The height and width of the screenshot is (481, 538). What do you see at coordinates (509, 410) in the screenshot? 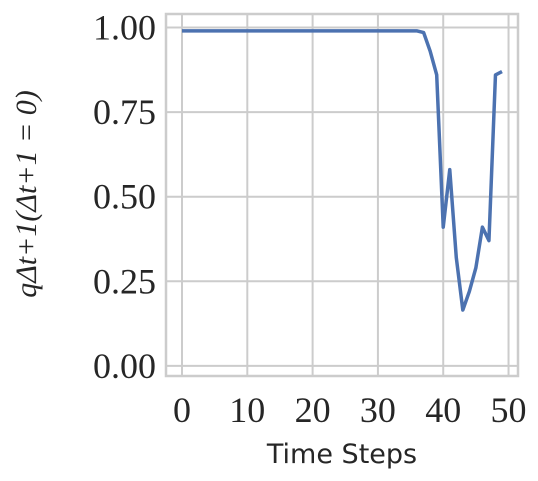
I see `x-tick-label: 50` at bounding box center [509, 410].